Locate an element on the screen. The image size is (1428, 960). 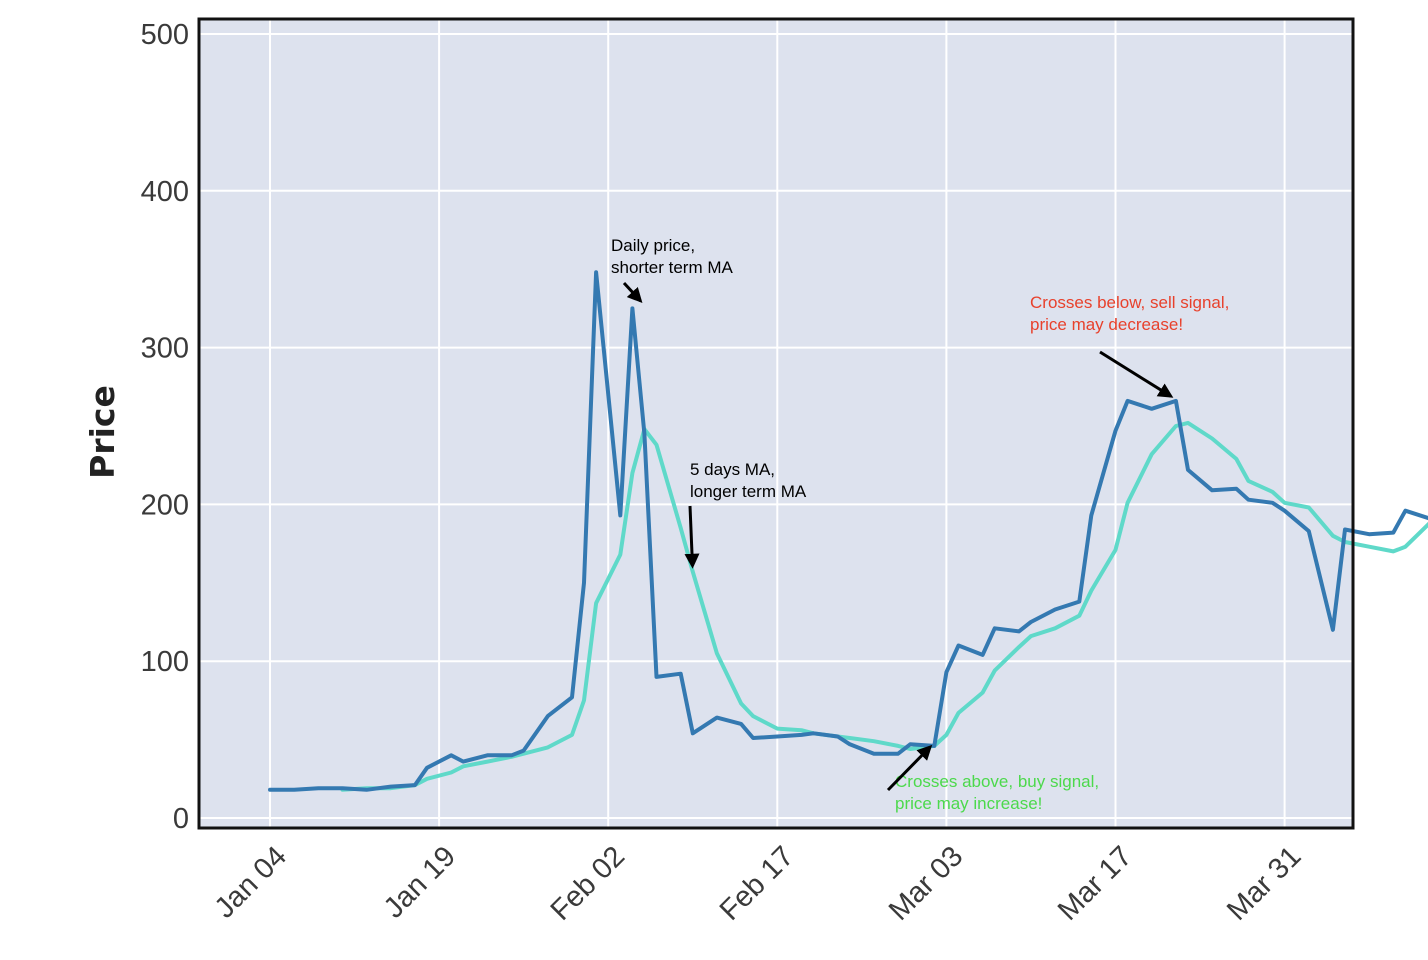
y-tick-label: 0 is located at coordinates (181, 819).